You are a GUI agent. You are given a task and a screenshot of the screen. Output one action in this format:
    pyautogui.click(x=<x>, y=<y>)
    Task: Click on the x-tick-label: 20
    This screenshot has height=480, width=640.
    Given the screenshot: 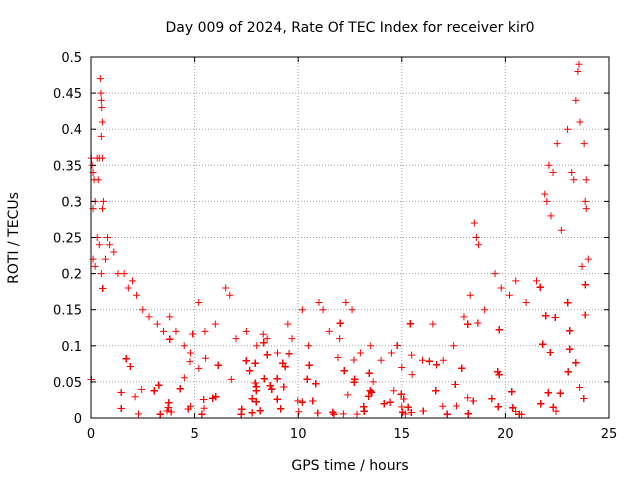 What is the action you would take?
    pyautogui.click(x=505, y=434)
    